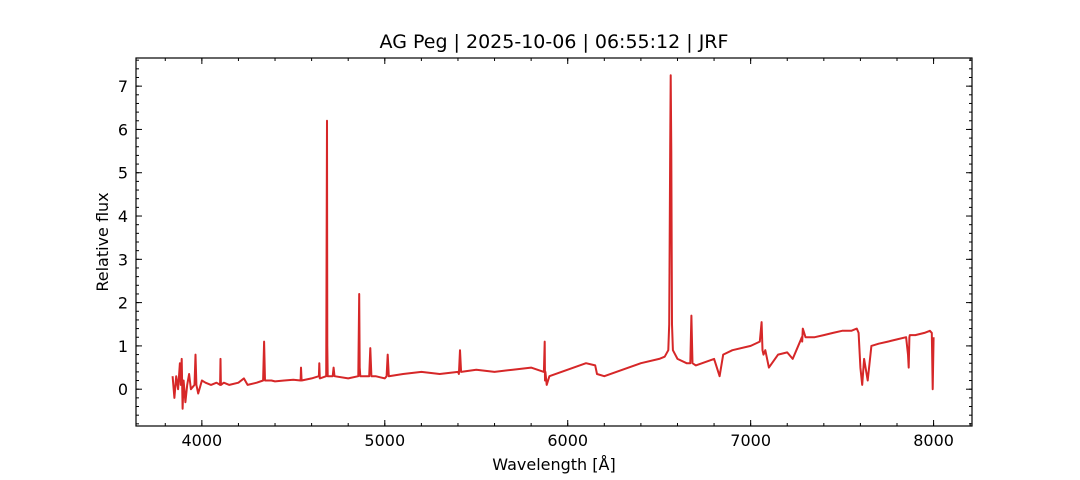  What do you see at coordinates (933, 440) in the screenshot?
I see `x-tick-label: 8000` at bounding box center [933, 440].